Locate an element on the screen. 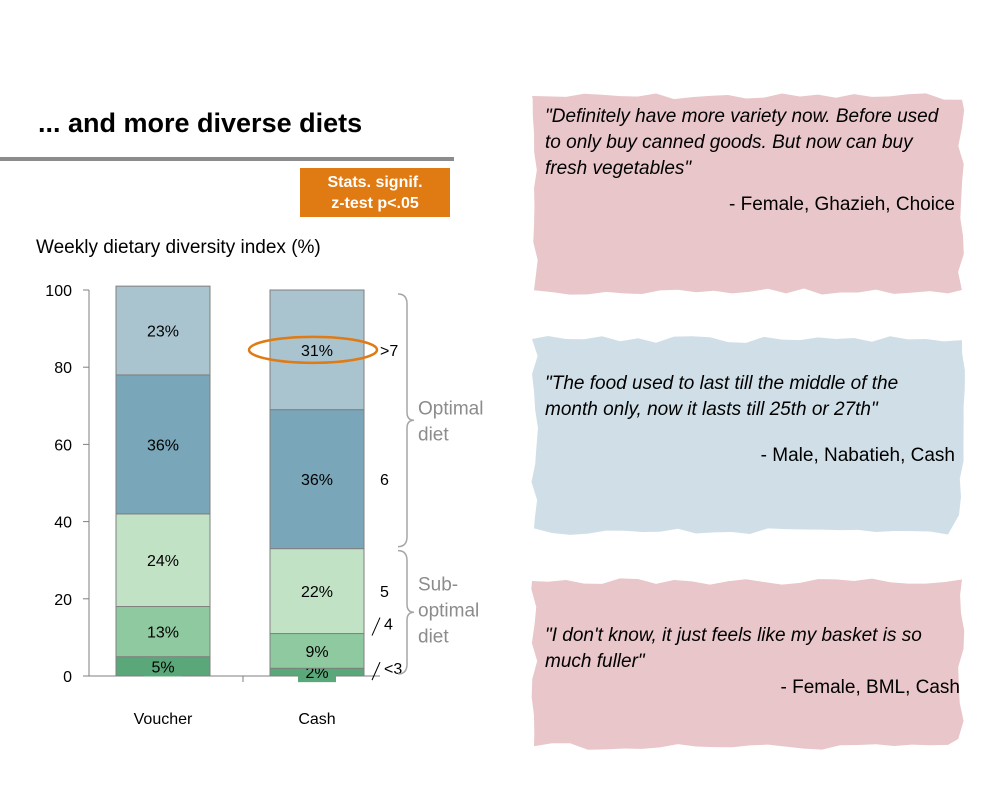  y-tick-label: 100 is located at coordinates (58, 291).